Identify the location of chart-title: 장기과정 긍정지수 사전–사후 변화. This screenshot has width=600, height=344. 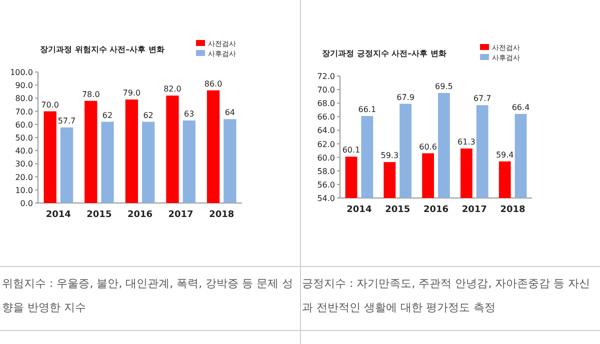
(384, 53).